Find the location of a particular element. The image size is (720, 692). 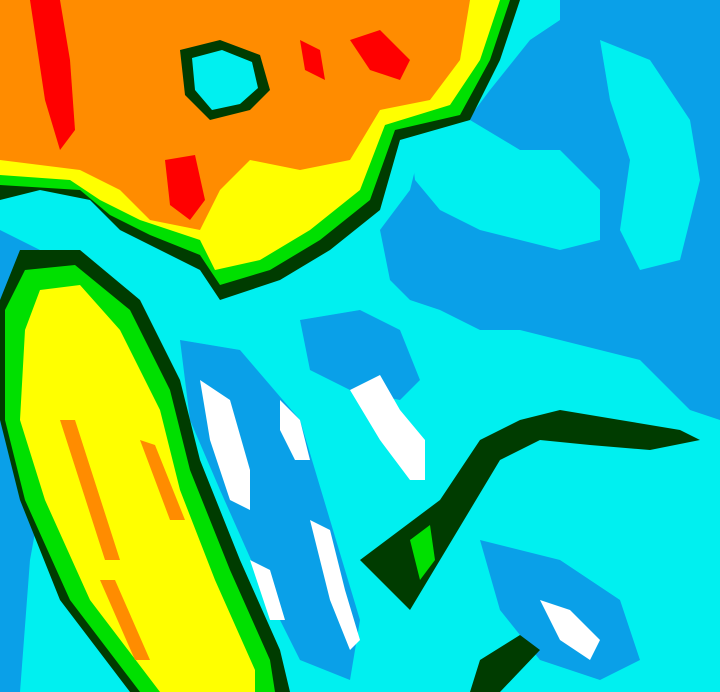

red-core-central is located at coordinates (185, 187).